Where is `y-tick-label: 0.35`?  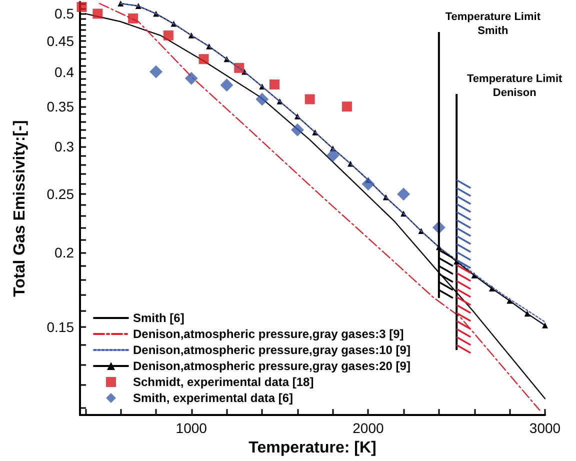 y-tick-label: 0.35 is located at coordinates (60, 106).